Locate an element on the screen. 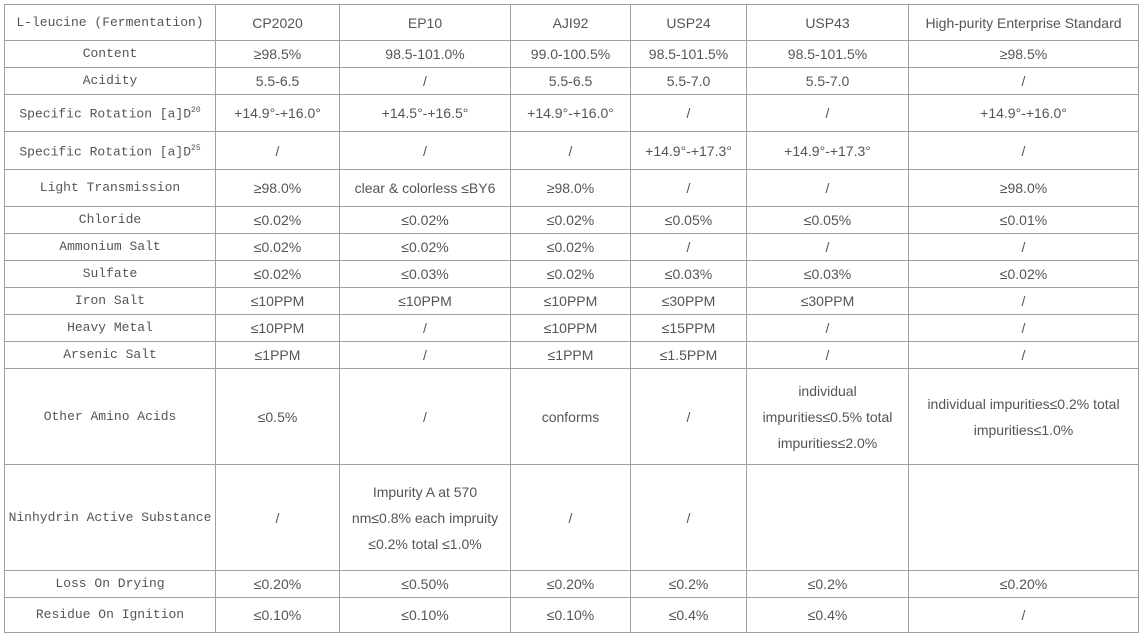 This screenshot has width=1145, height=638. cell: 5.5-6.5 is located at coordinates (277, 81).